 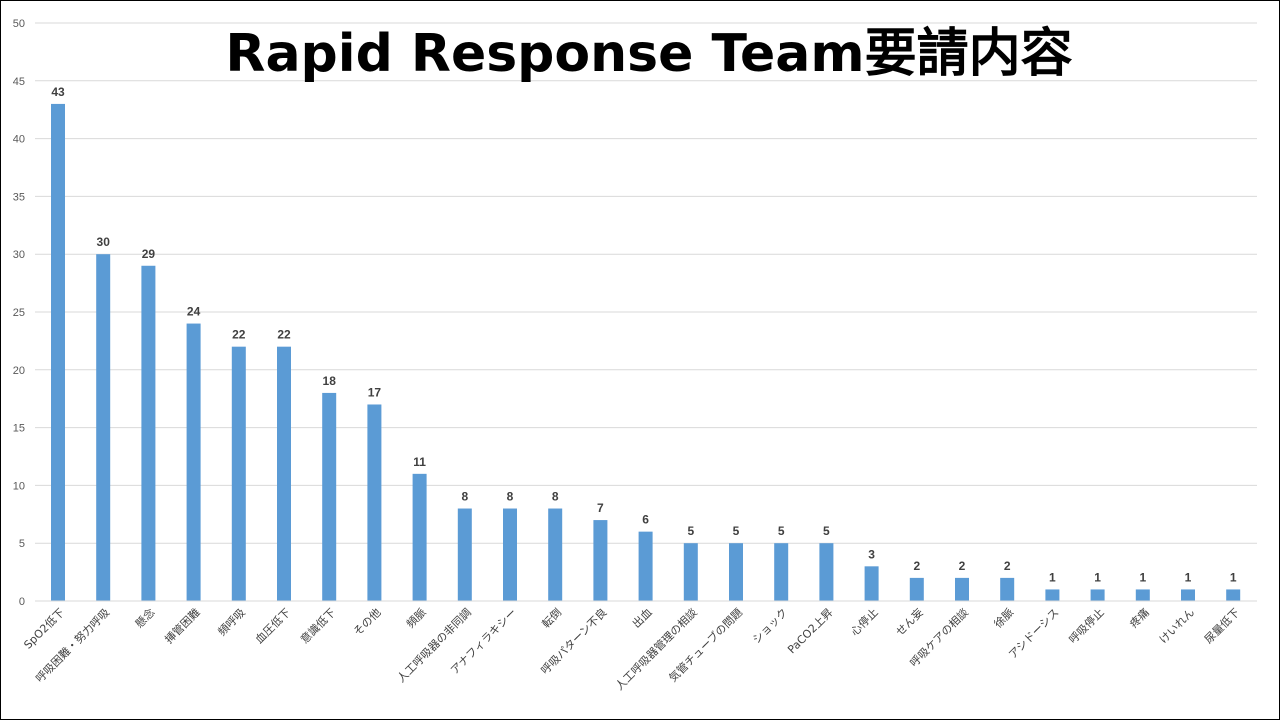 What do you see at coordinates (367, 622) in the screenshot?
I see `x-category-label: その他` at bounding box center [367, 622].